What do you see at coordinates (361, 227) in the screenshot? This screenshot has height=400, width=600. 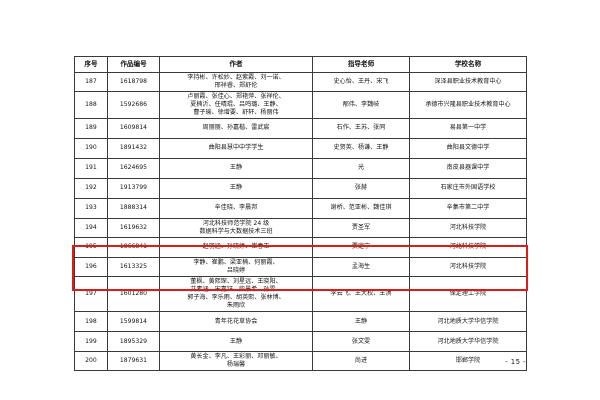 I see `cell-teachers: 贾圣军` at bounding box center [361, 227].